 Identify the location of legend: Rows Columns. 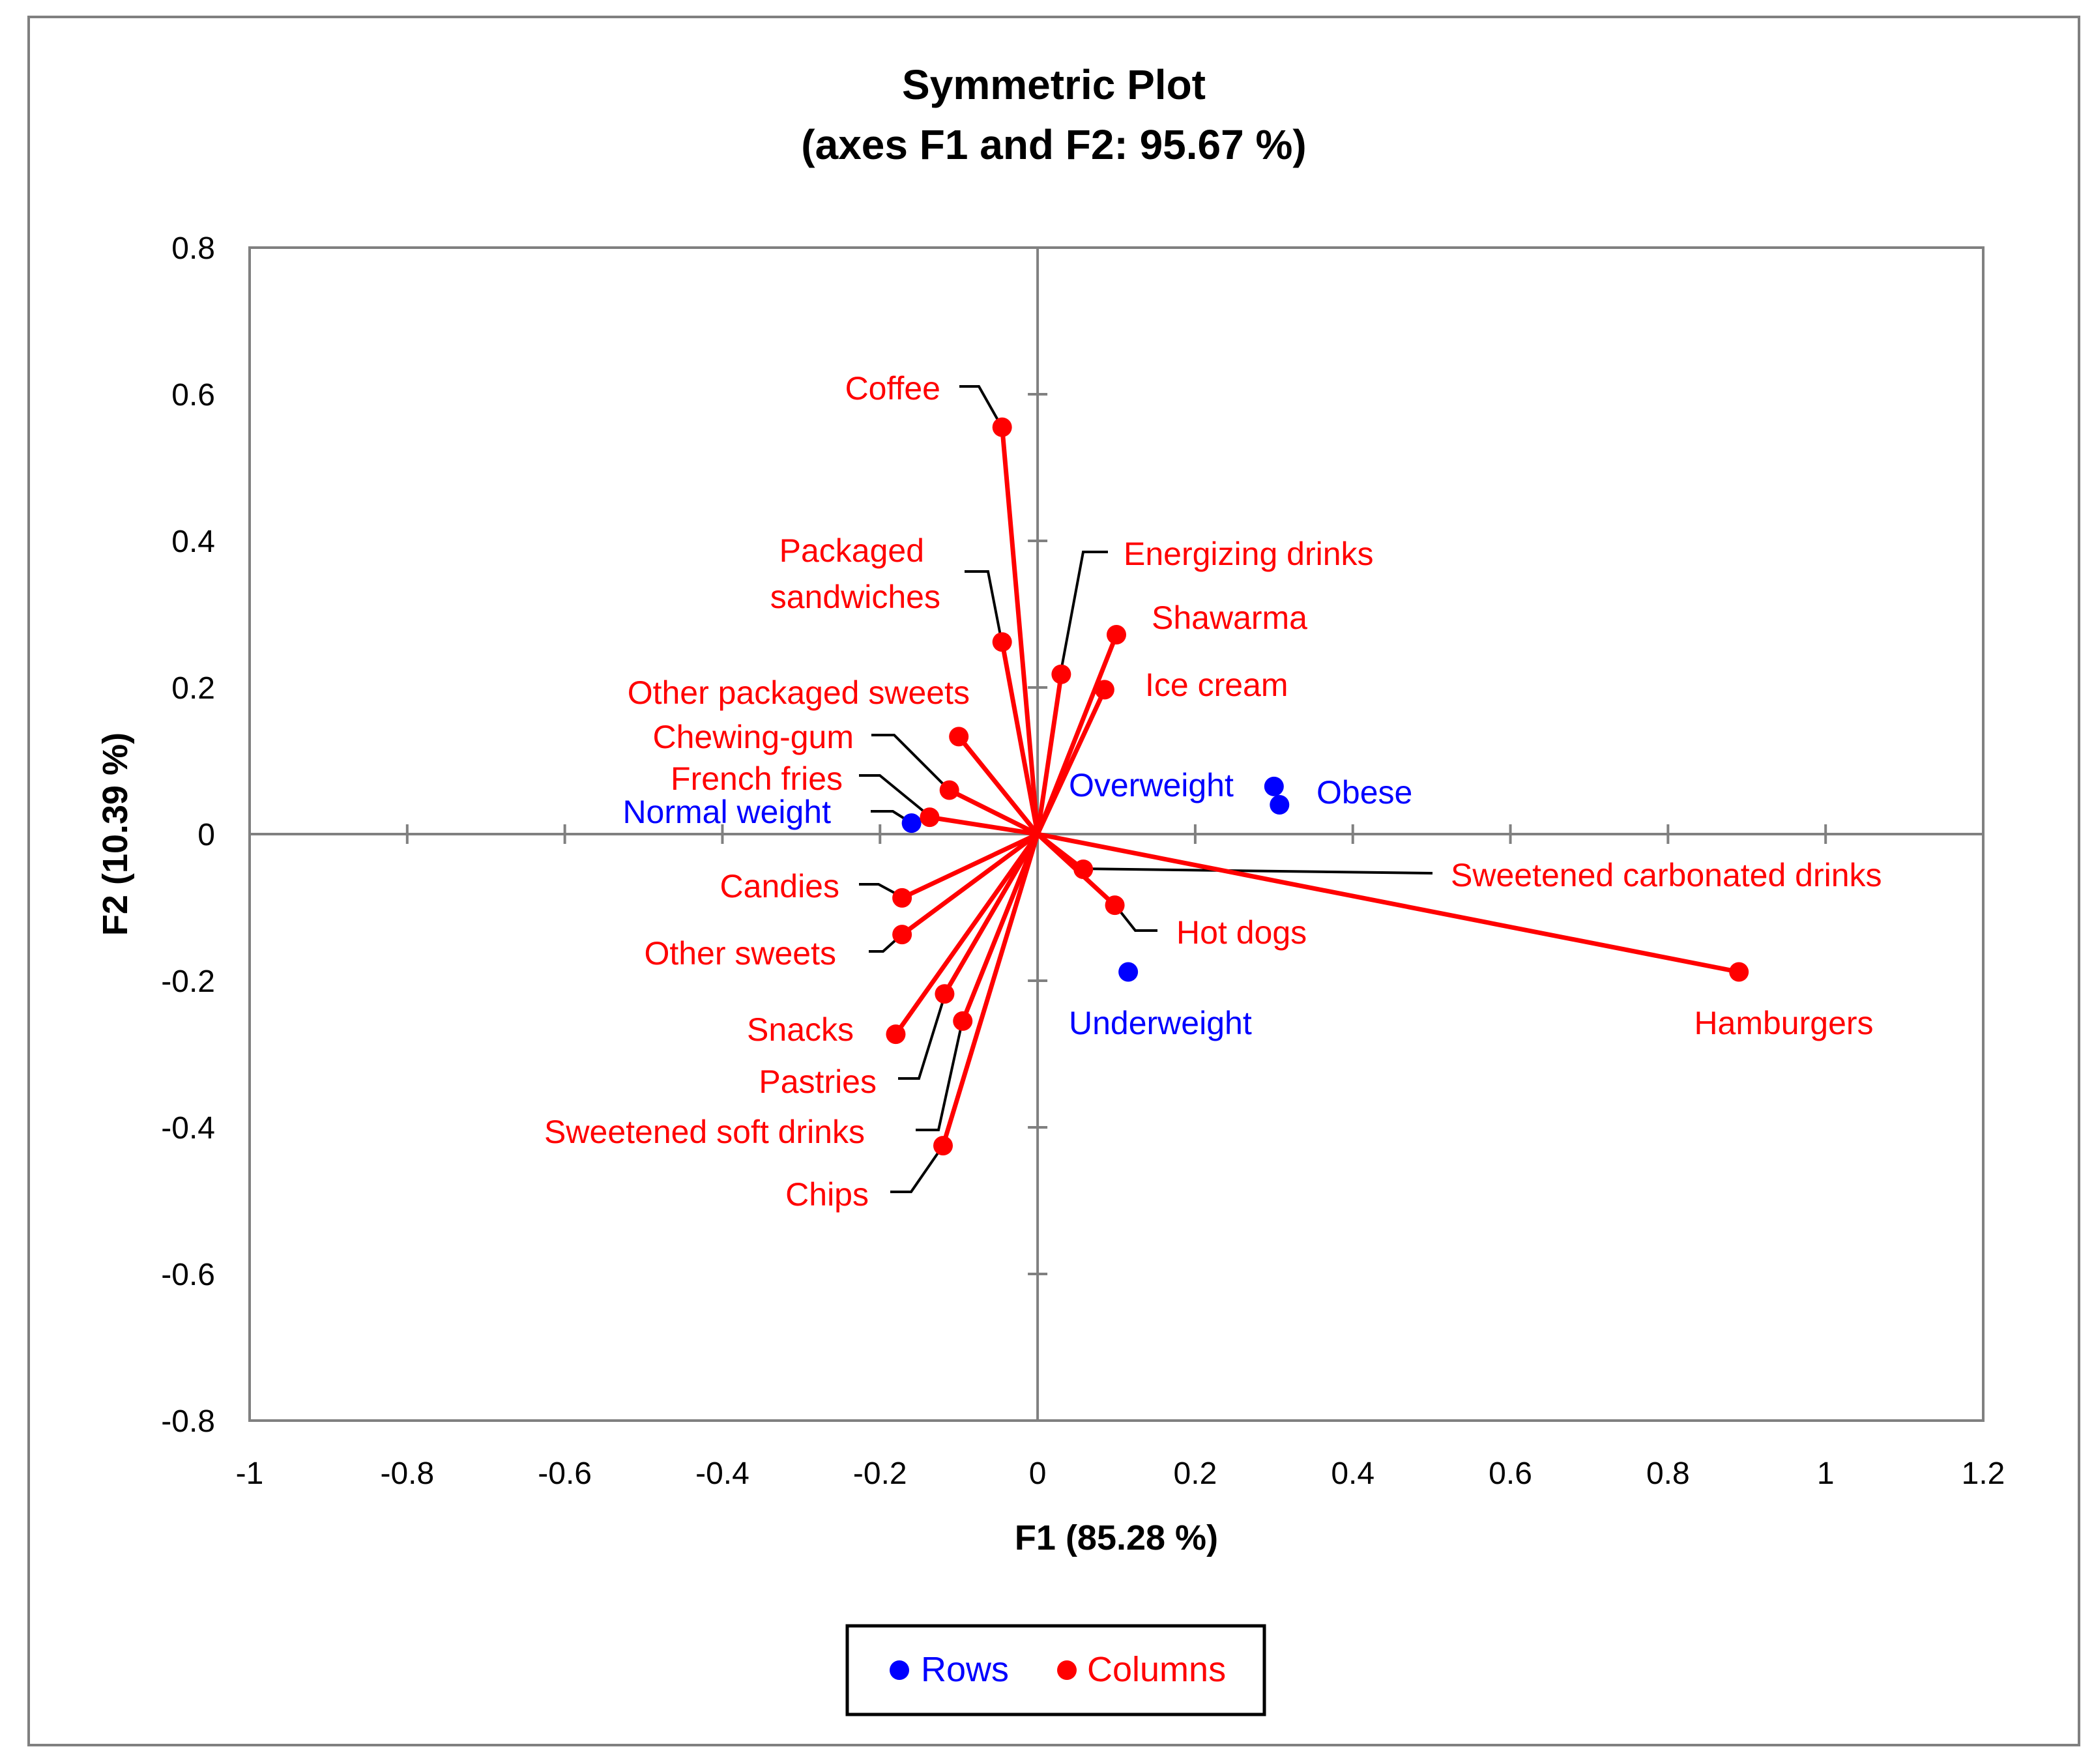
(1055, 1670).